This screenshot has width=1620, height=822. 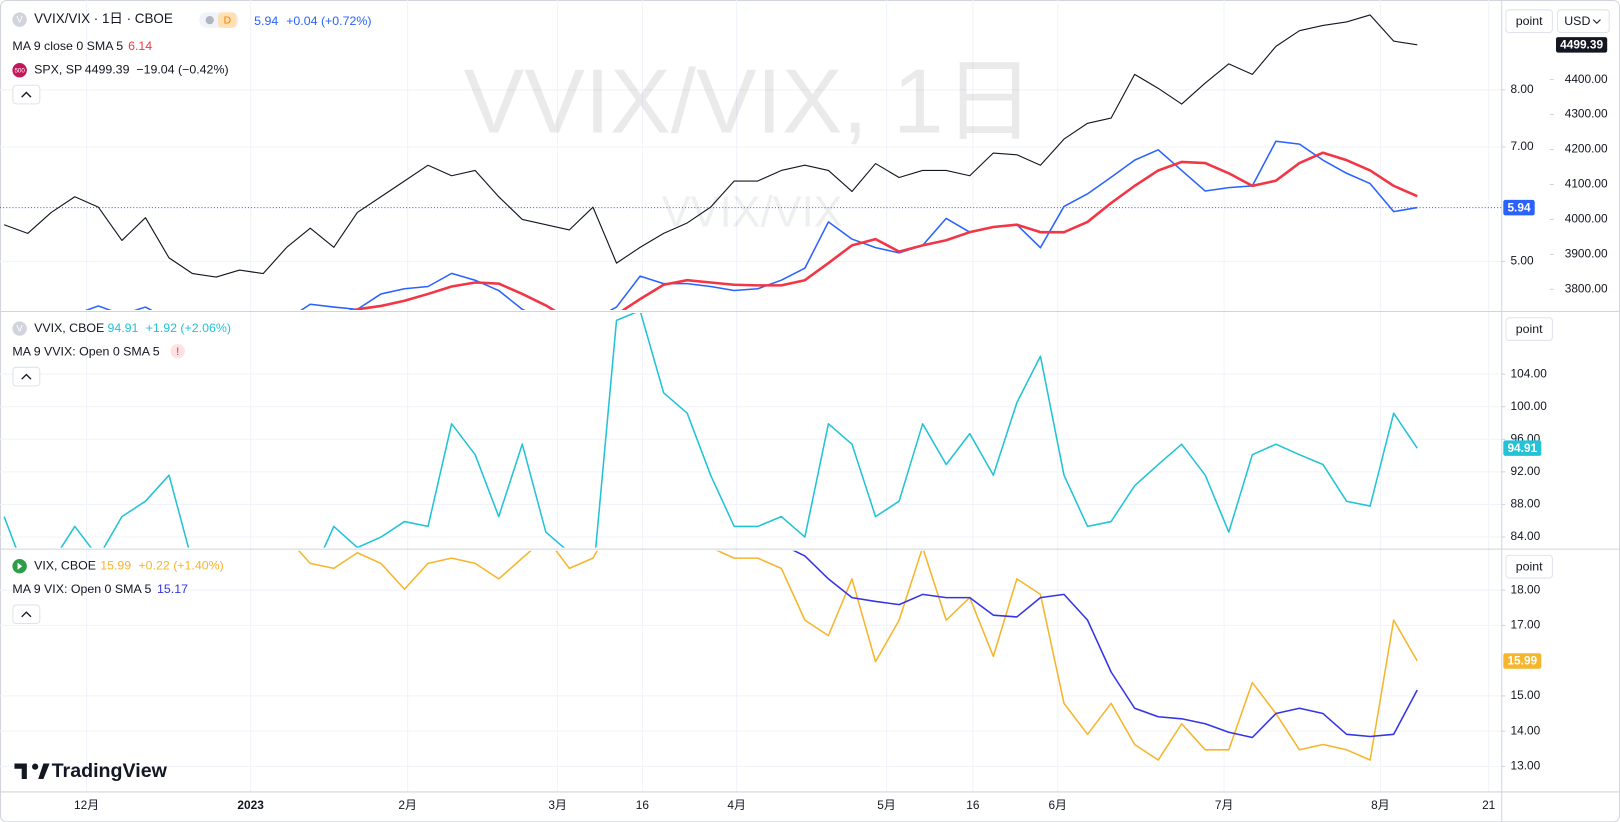 What do you see at coordinates (1489, 805) in the screenshot?
I see `x-tick-label: 21` at bounding box center [1489, 805].